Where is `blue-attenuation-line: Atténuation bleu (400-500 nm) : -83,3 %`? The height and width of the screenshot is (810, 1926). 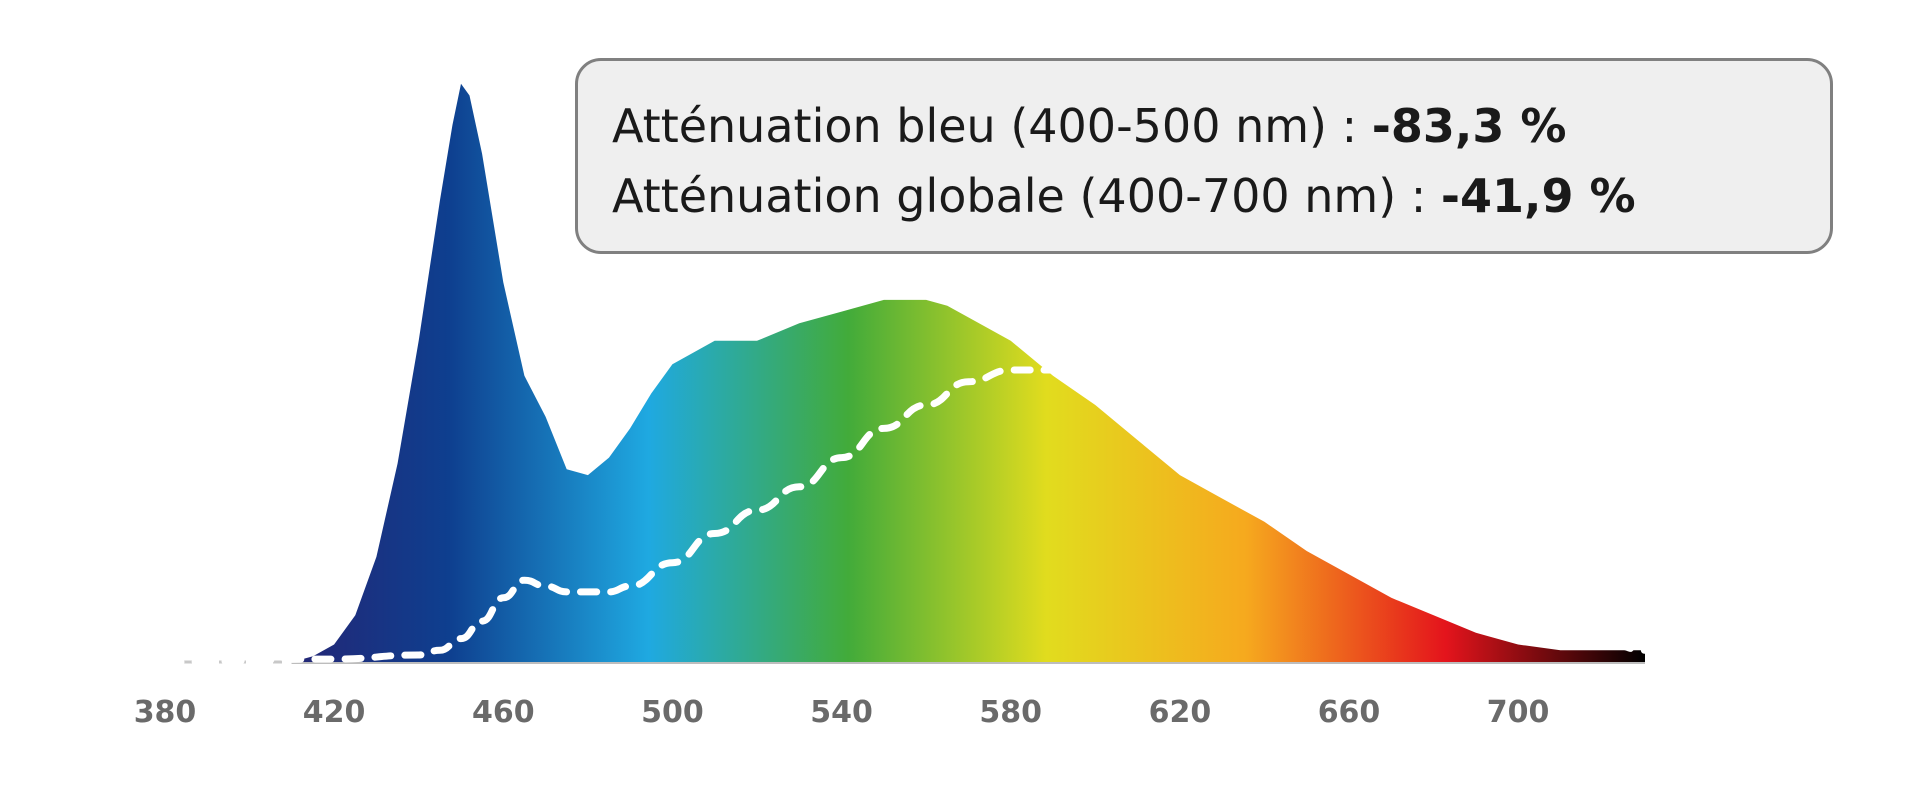 blue-attenuation-line: Atténuation bleu (400-500 nm) : -83,3 % is located at coordinates (1221, 126).